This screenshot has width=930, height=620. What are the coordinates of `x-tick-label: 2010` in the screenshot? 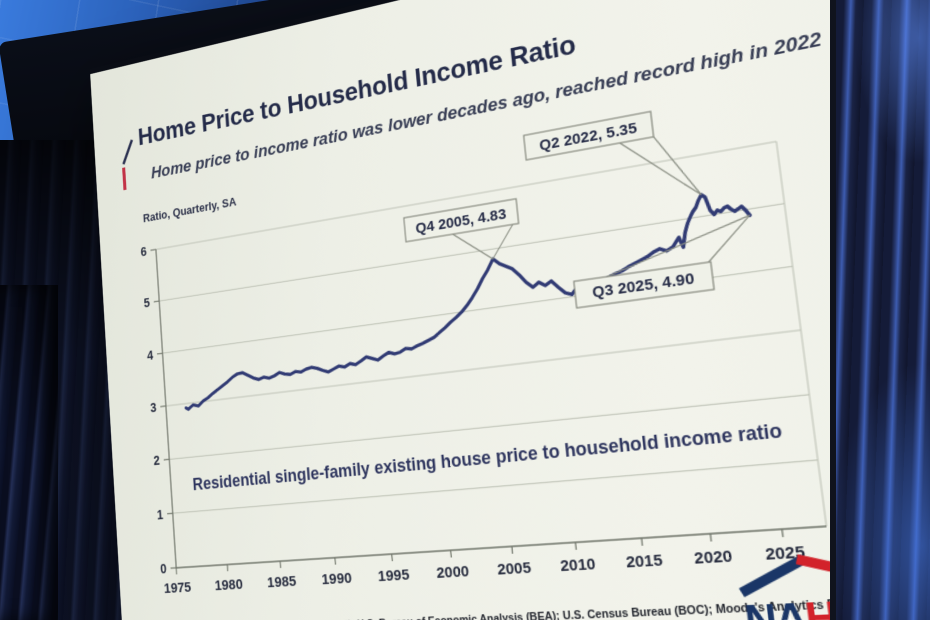 It's located at (577, 565).